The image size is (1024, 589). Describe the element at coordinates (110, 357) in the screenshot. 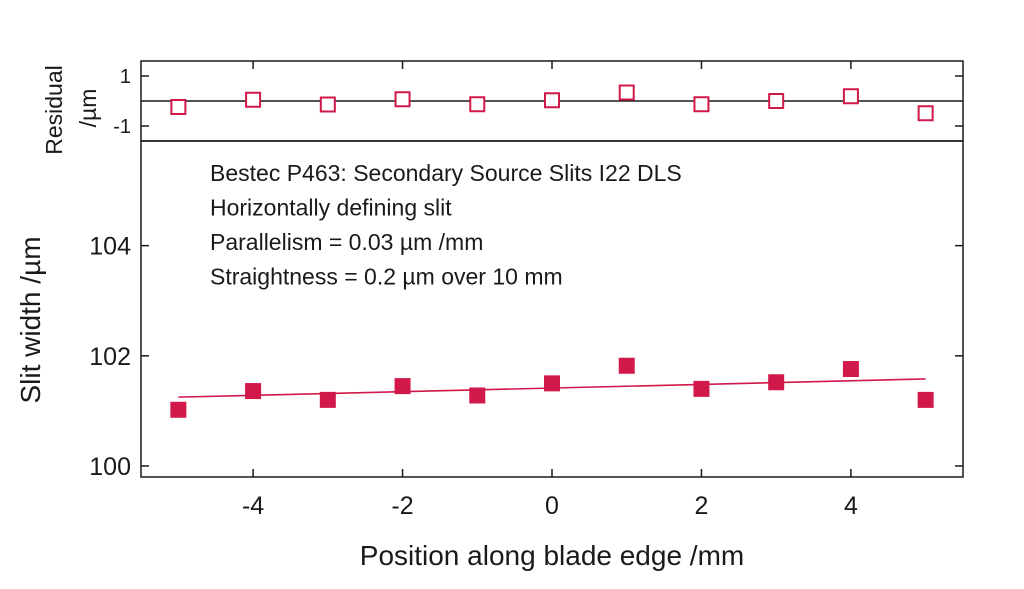

I see `y-tick-label: 102` at that location.